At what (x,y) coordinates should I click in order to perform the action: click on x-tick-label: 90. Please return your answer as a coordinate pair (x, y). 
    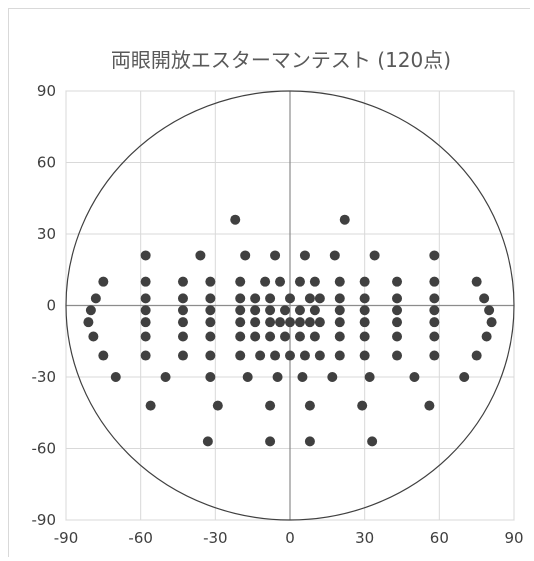
    Looking at the image, I should click on (513, 538).